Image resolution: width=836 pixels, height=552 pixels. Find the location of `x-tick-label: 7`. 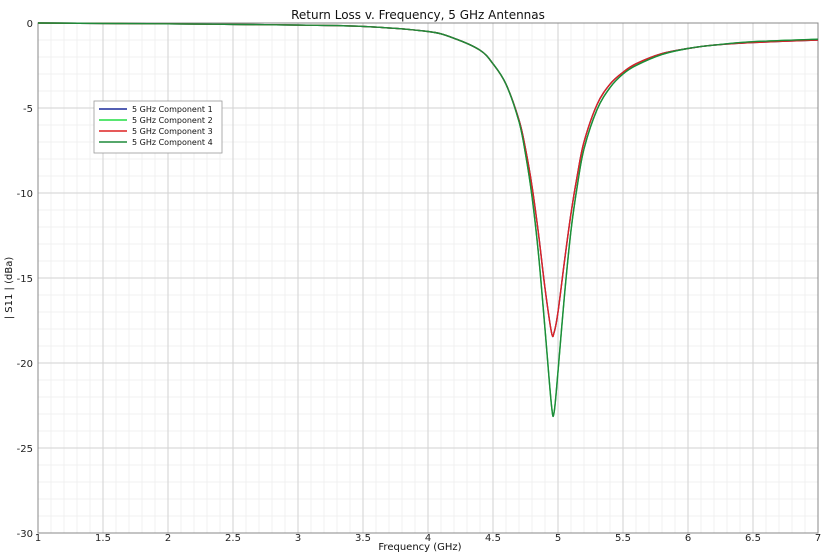

x-tick-label: 7 is located at coordinates (818, 538).